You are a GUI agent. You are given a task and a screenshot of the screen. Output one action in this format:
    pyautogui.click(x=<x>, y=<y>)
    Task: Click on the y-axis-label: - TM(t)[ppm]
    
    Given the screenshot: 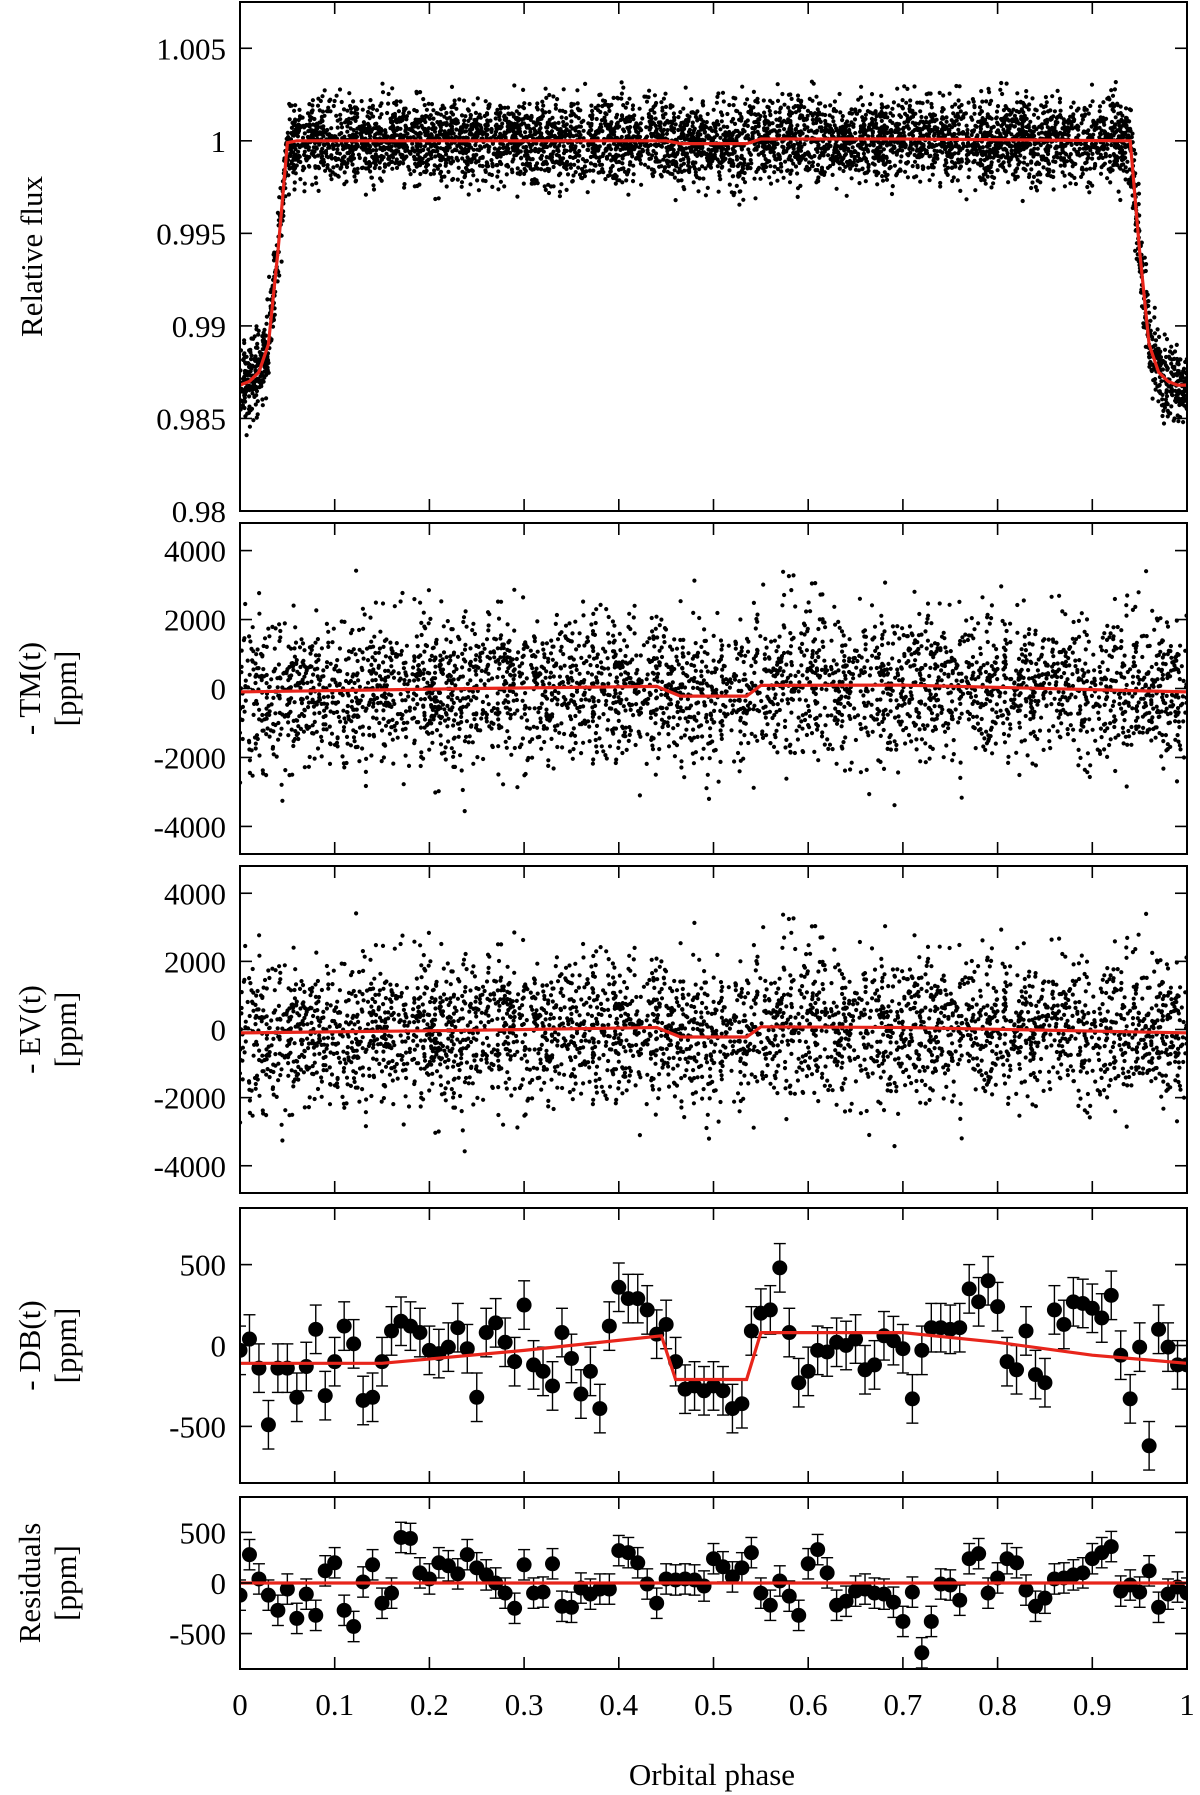 What is the action you would take?
    pyautogui.click(x=47, y=688)
    